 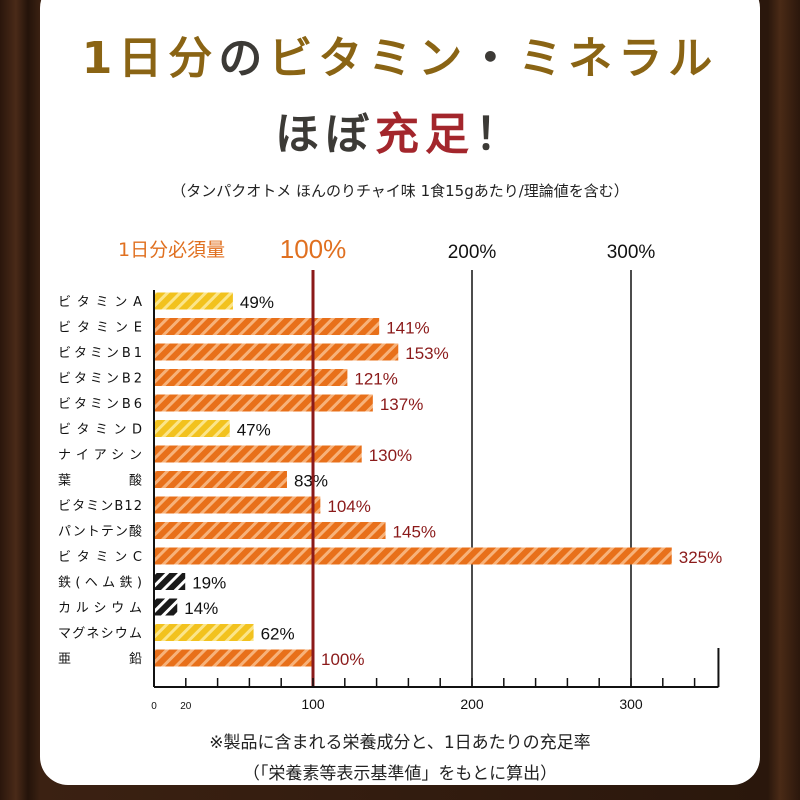 I want to click on title-line2: ほぼ充足！, so click(x=400, y=130).